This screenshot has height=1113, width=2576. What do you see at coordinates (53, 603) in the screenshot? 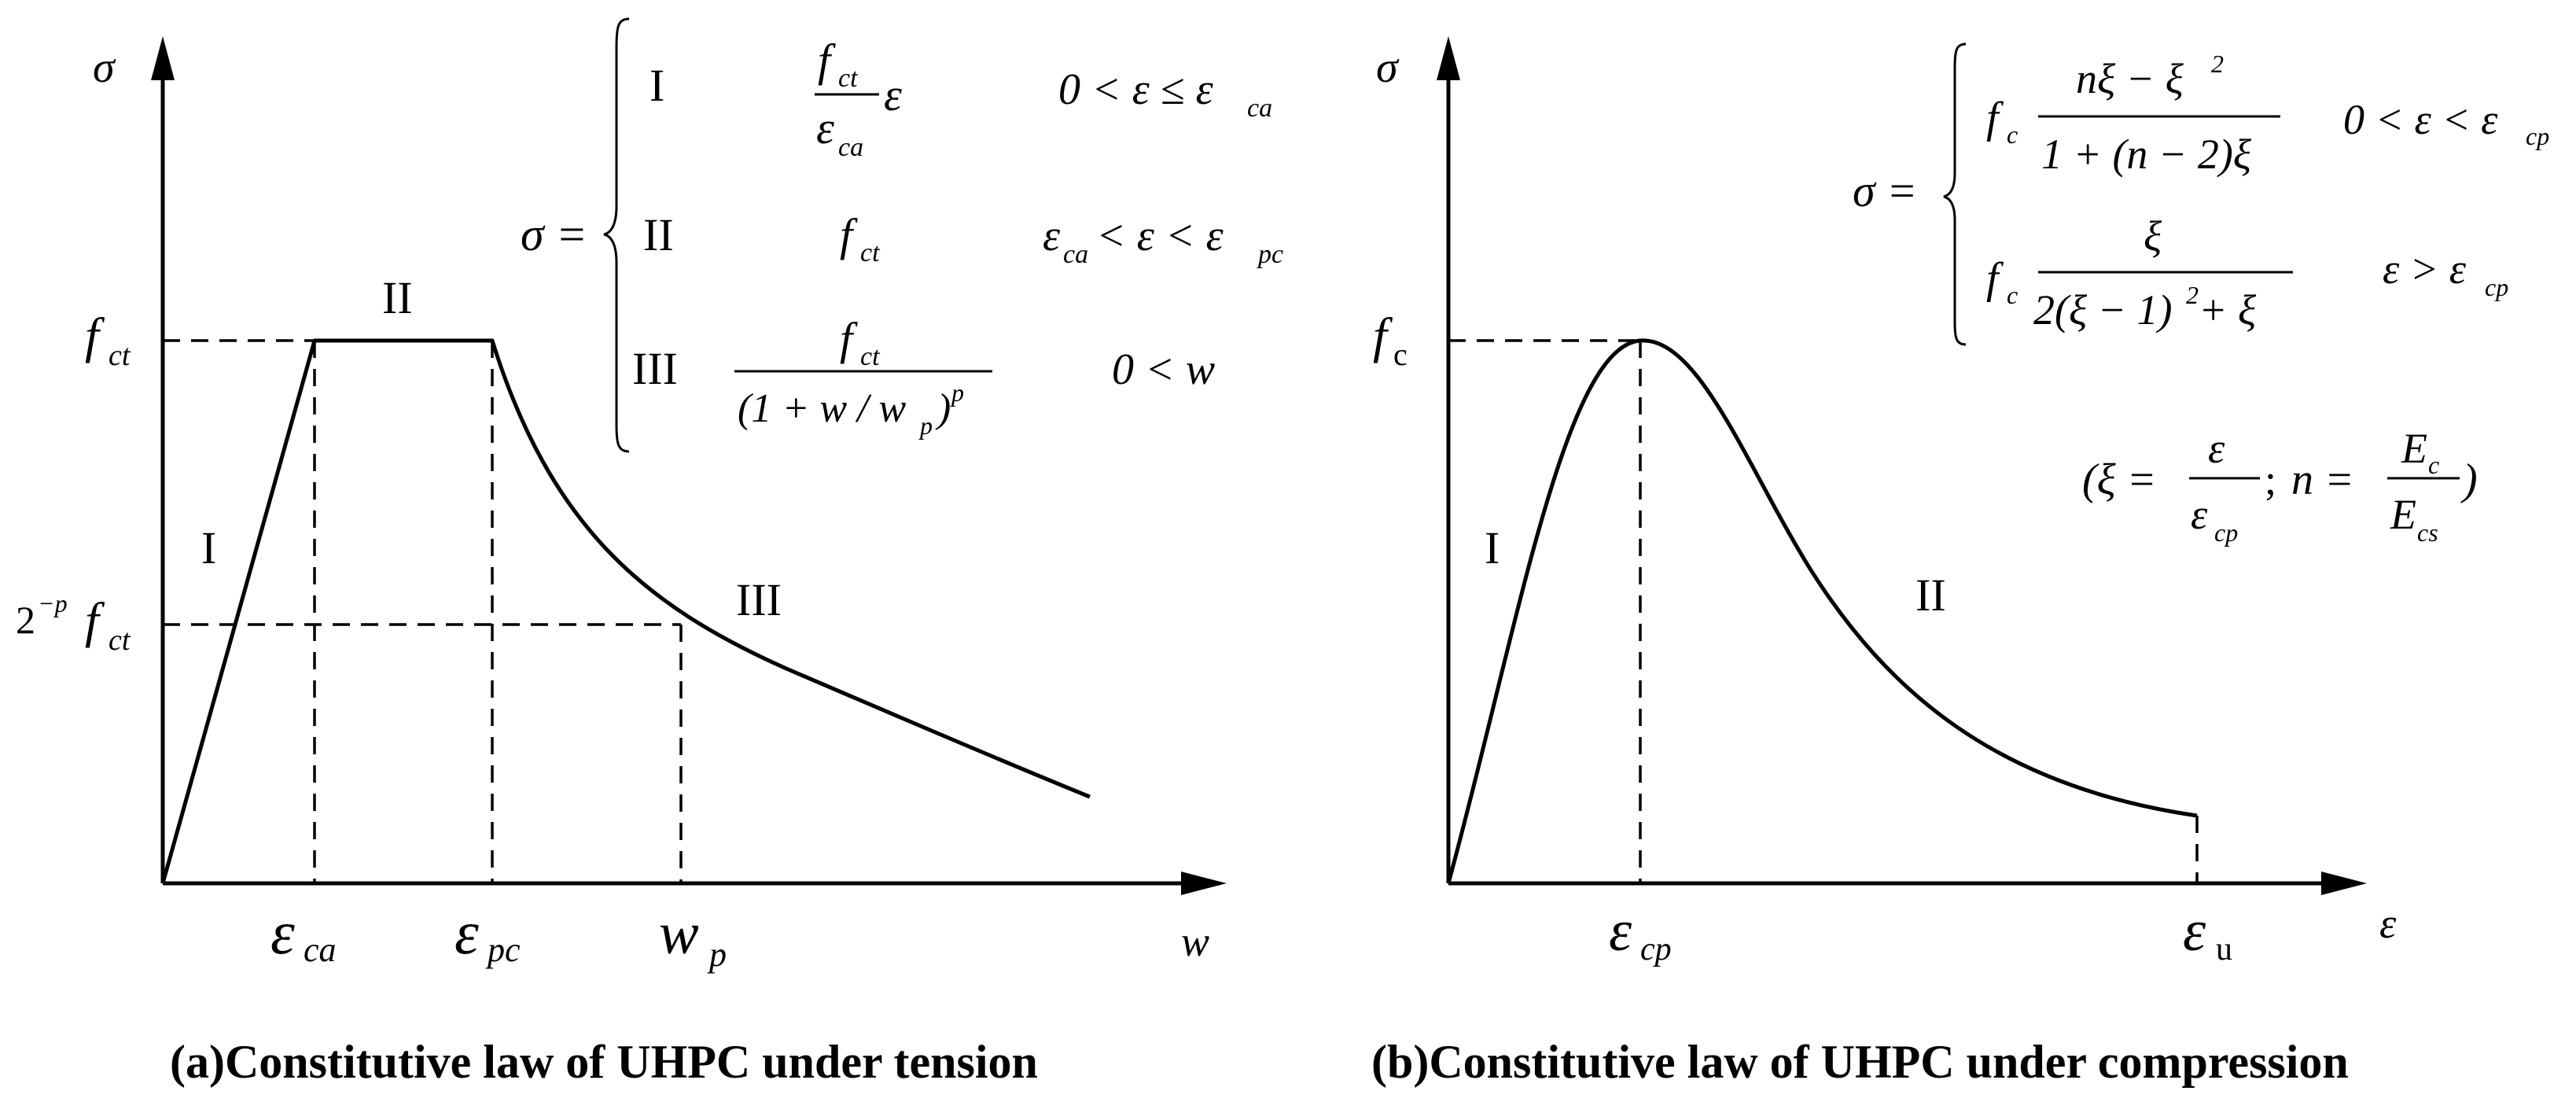
I see `svg-text: −p` at bounding box center [53, 603].